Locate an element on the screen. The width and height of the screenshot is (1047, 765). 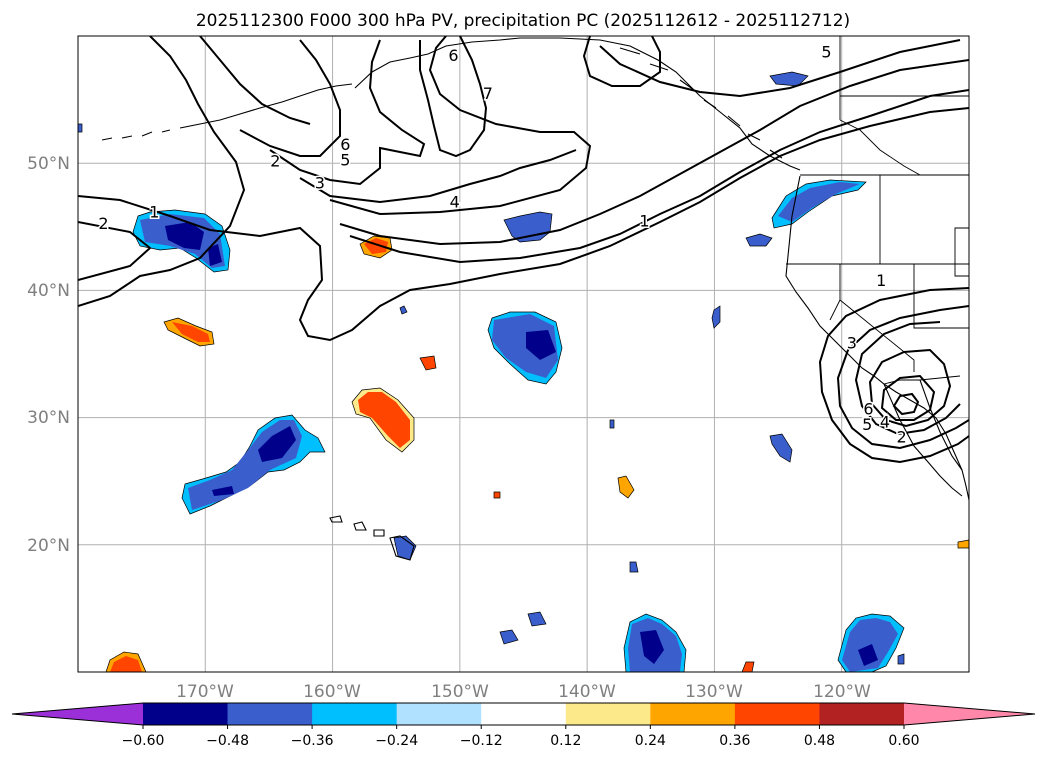
lon-label: 150°W is located at coordinates (460, 692).